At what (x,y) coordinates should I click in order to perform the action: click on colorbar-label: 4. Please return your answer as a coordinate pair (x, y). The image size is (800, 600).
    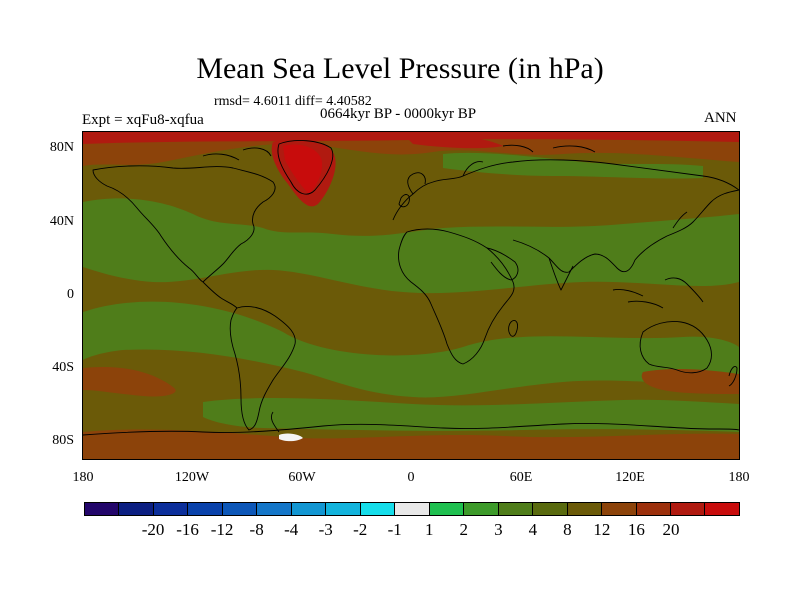
    Looking at the image, I should click on (533, 529).